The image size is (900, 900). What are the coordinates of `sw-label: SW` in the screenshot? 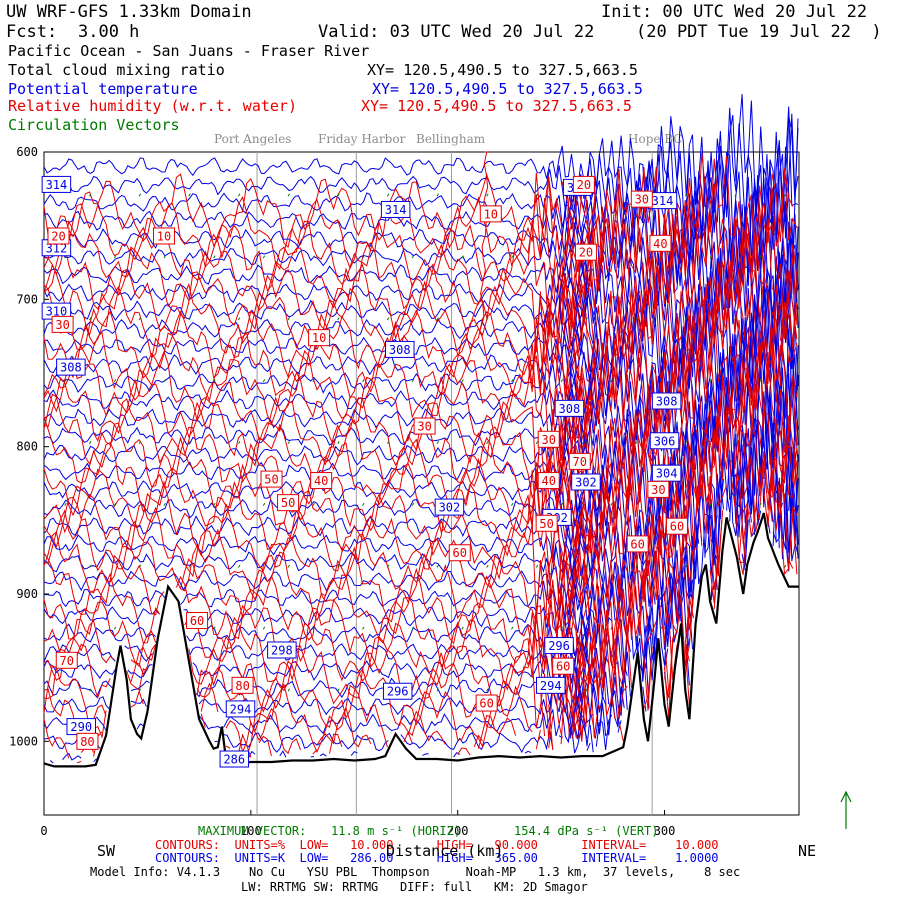 It's located at (106, 851).